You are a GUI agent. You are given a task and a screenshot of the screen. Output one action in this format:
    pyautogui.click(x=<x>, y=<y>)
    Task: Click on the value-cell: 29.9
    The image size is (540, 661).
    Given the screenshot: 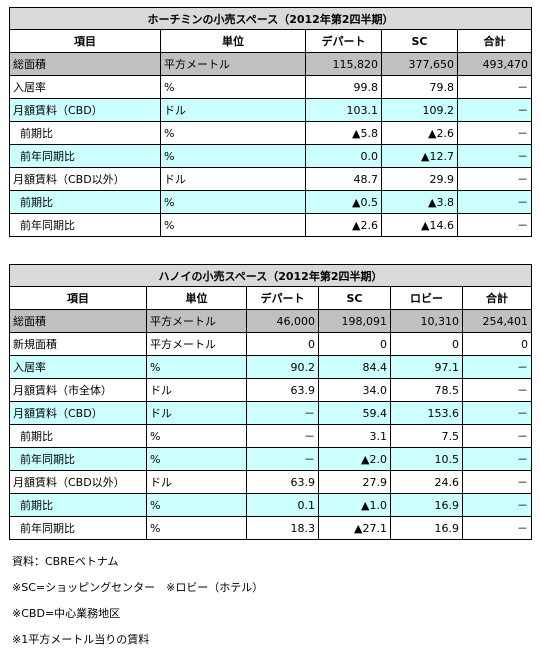 What is the action you would take?
    pyautogui.click(x=419, y=179)
    